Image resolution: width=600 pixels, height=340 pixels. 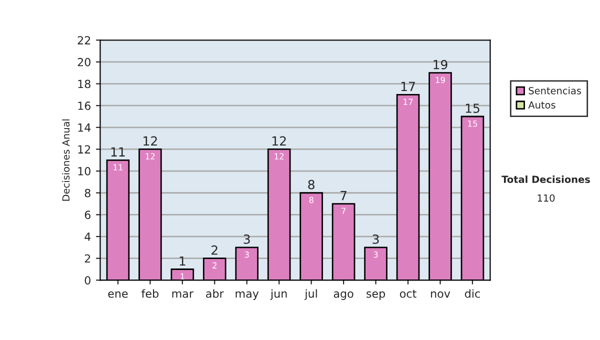 What do you see at coordinates (376, 295) in the screenshot?
I see `x-tick-label: sep` at bounding box center [376, 295].